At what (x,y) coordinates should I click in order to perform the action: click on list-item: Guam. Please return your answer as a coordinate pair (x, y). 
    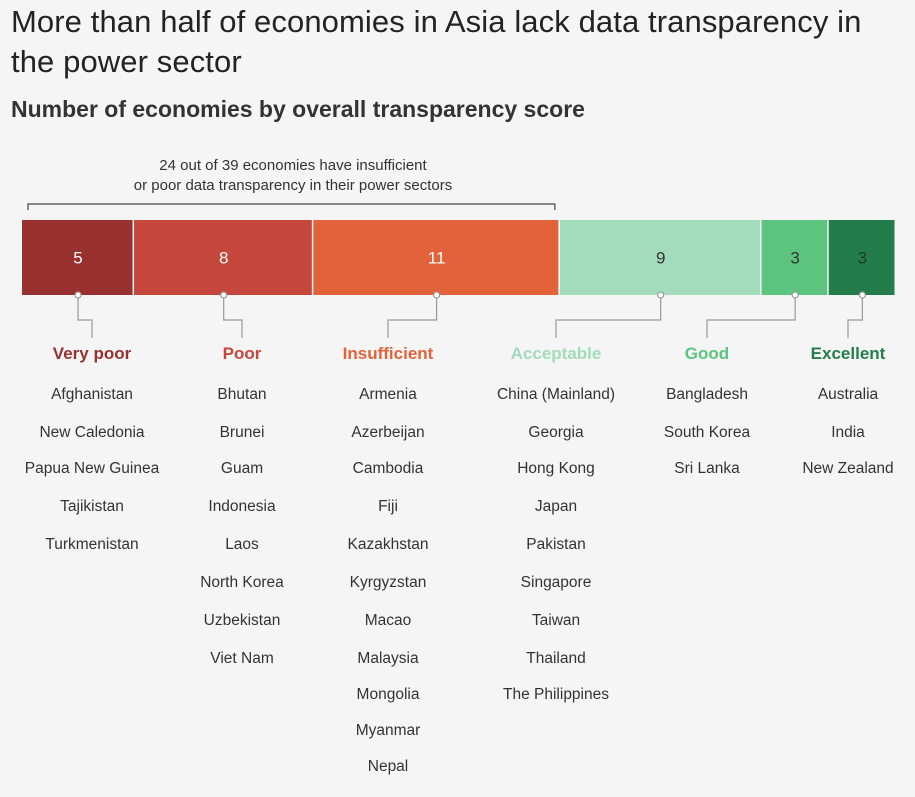
    Looking at the image, I should click on (242, 468).